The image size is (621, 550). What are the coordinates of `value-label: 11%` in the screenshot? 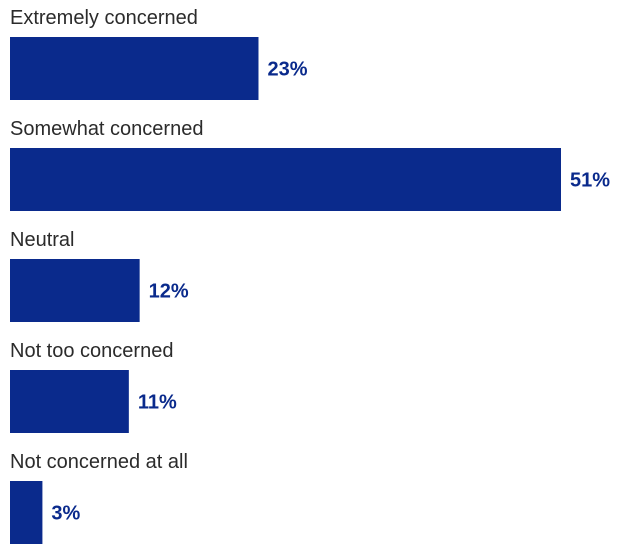 It's located at (157, 403).